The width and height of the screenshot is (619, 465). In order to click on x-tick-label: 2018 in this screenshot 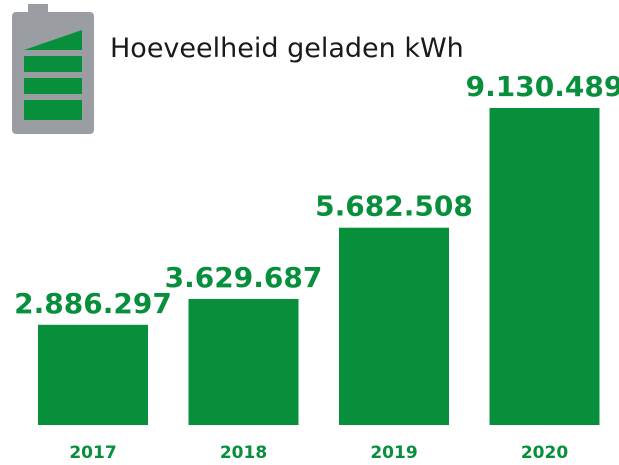, I will do `click(243, 453)`.